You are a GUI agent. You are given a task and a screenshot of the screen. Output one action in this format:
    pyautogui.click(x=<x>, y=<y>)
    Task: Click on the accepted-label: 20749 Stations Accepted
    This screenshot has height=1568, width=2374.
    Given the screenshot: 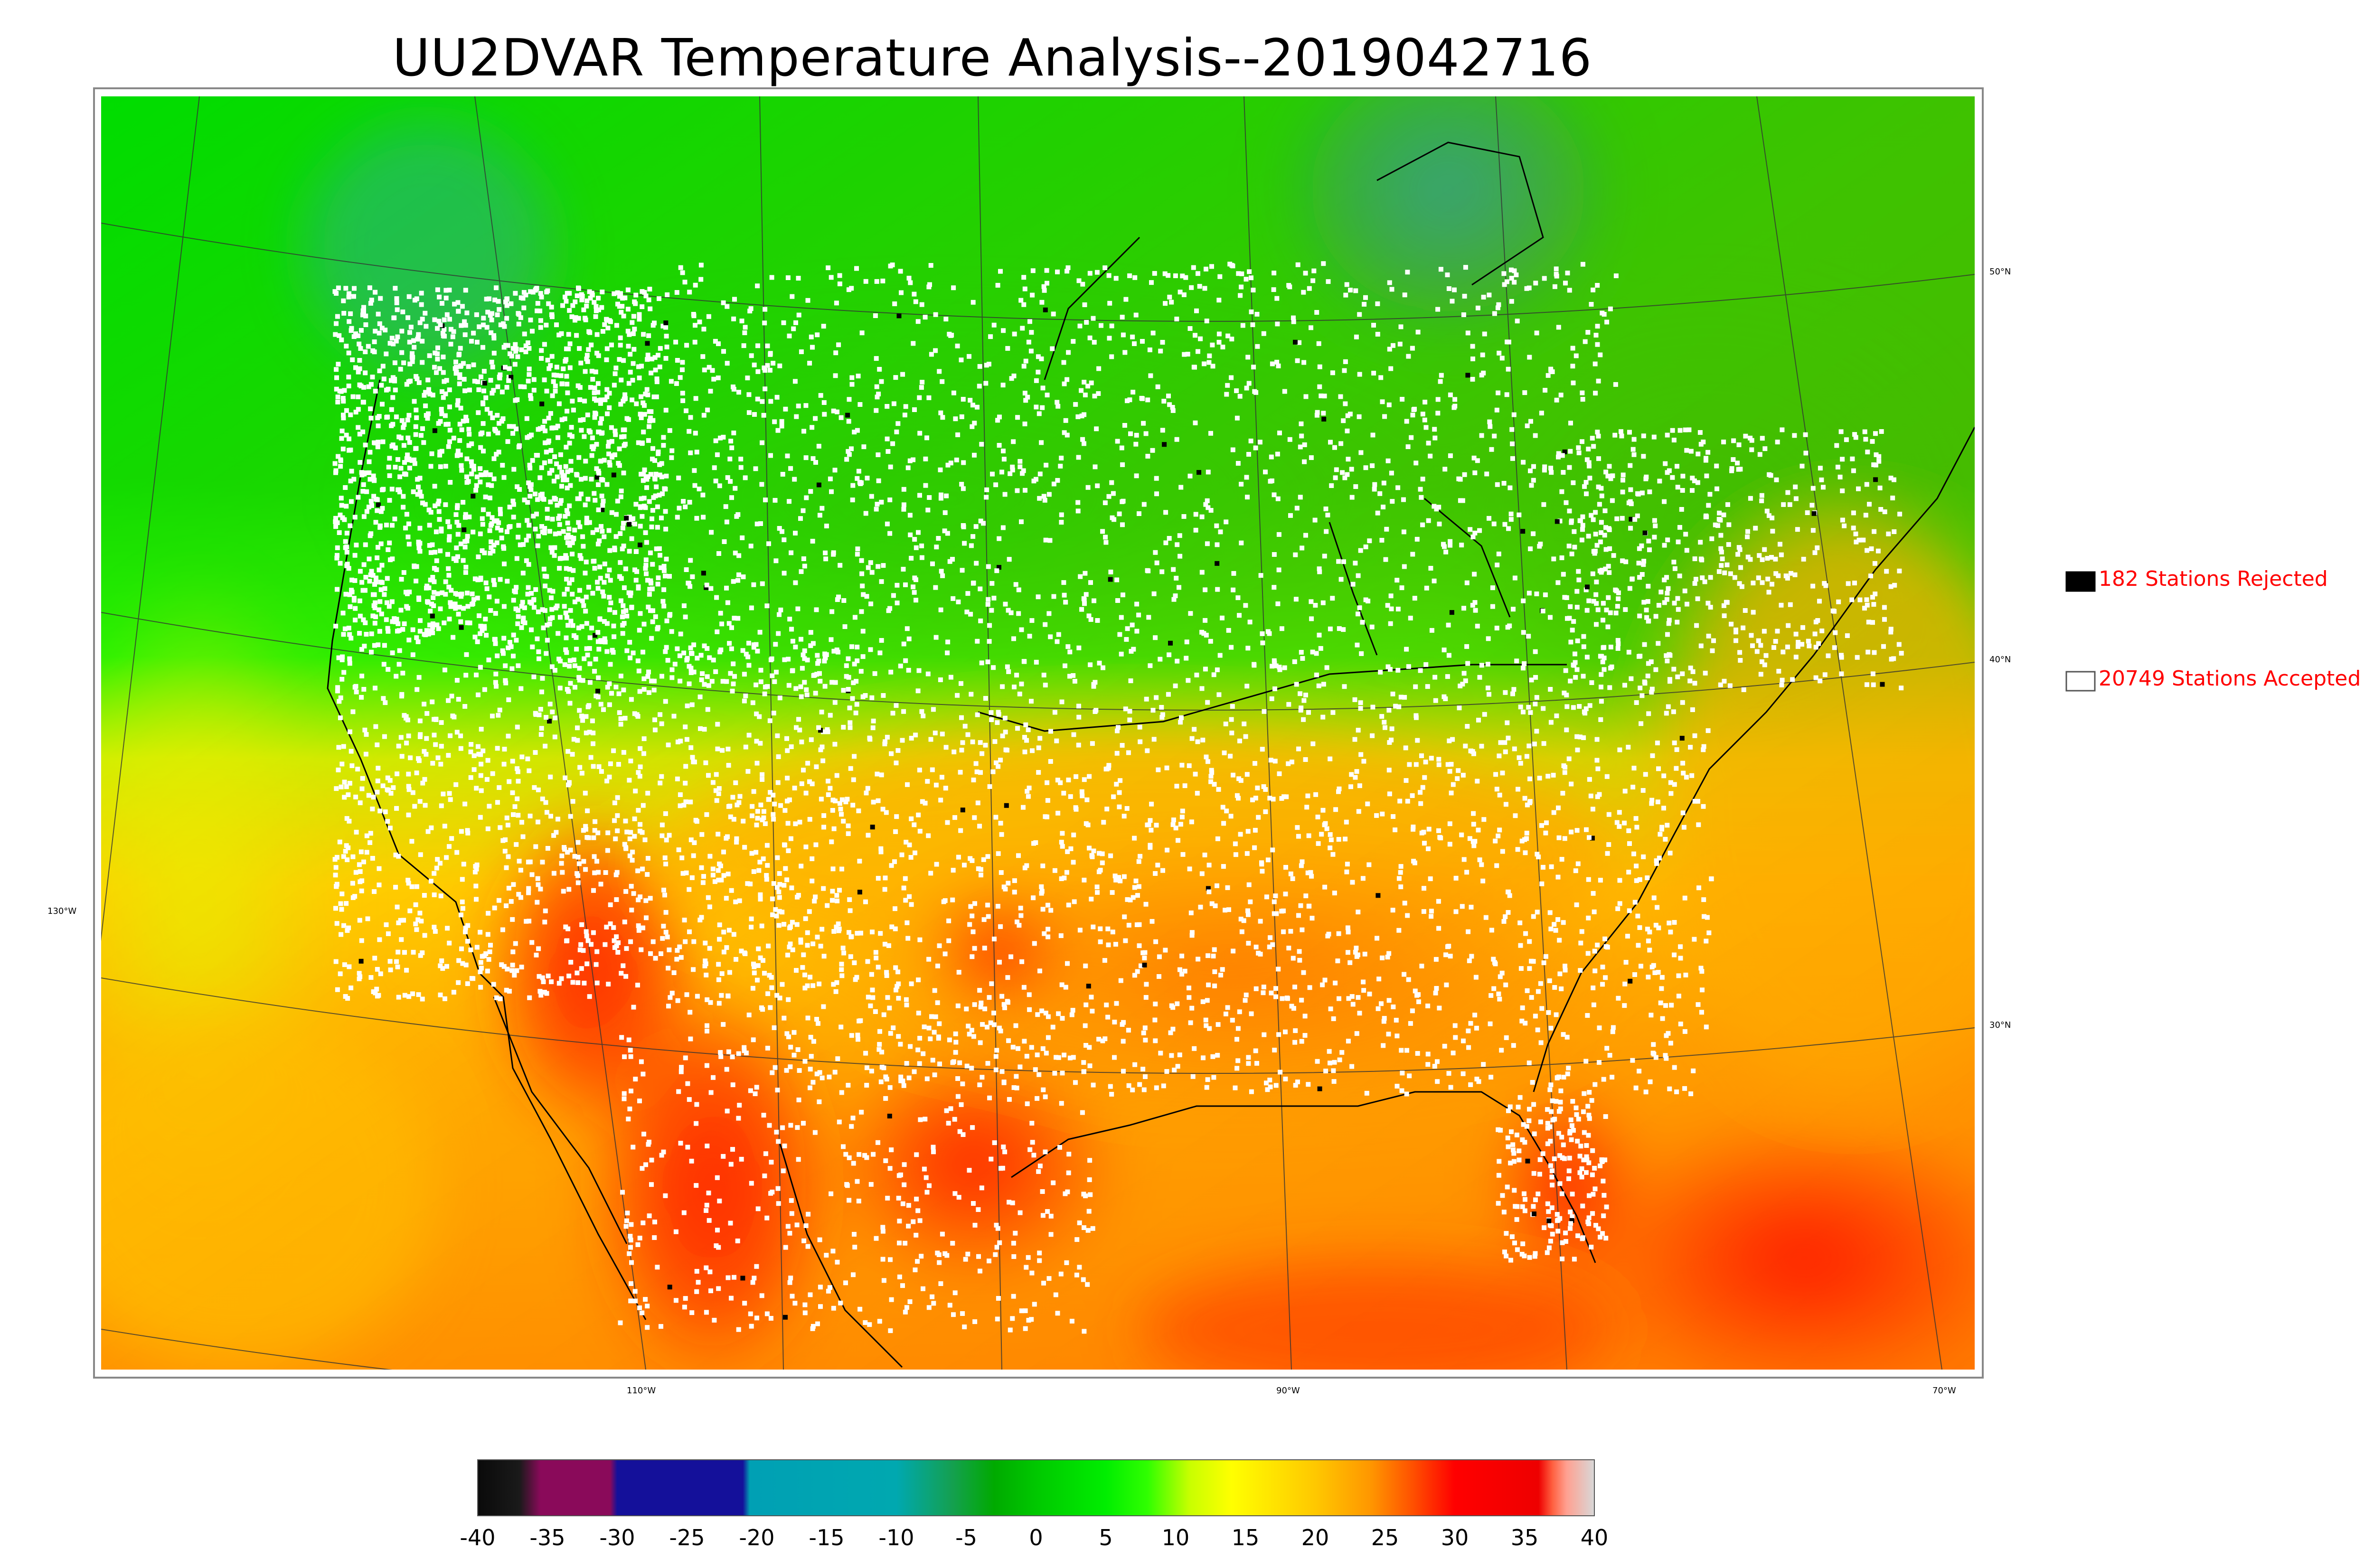 What is the action you would take?
    pyautogui.click(x=2230, y=679)
    